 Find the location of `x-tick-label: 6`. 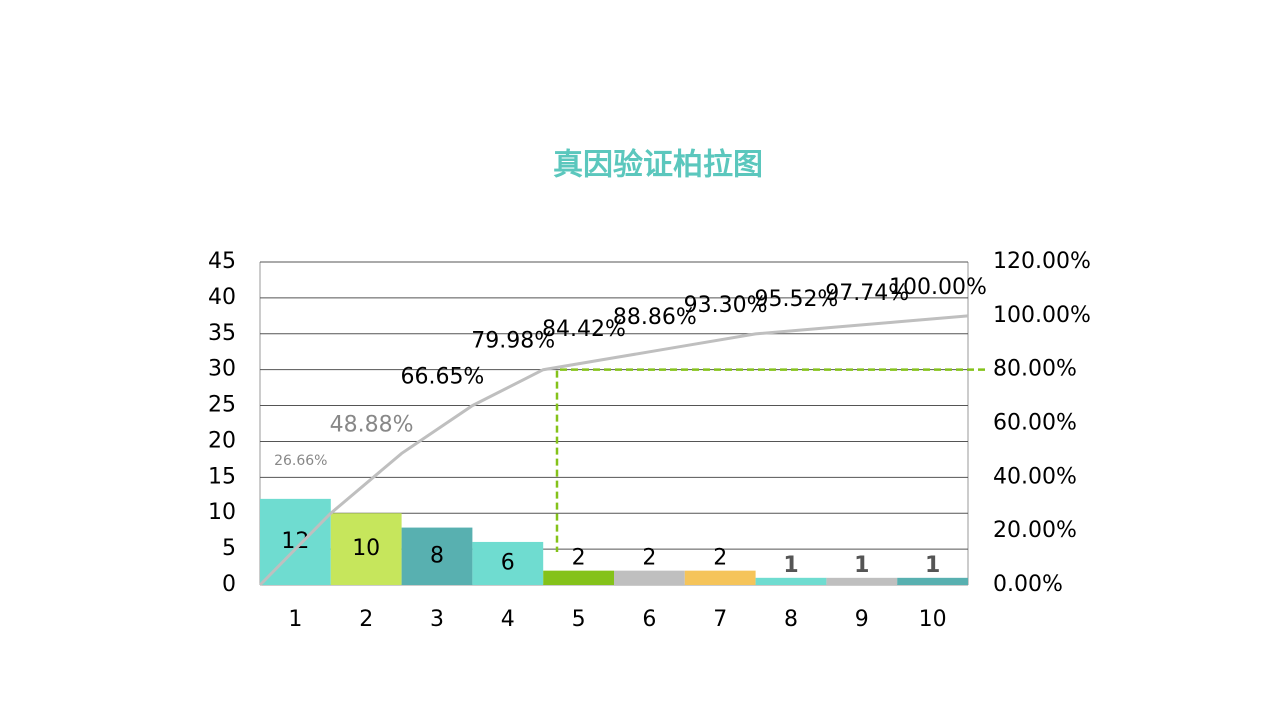

x-tick-label: 6 is located at coordinates (649, 619).